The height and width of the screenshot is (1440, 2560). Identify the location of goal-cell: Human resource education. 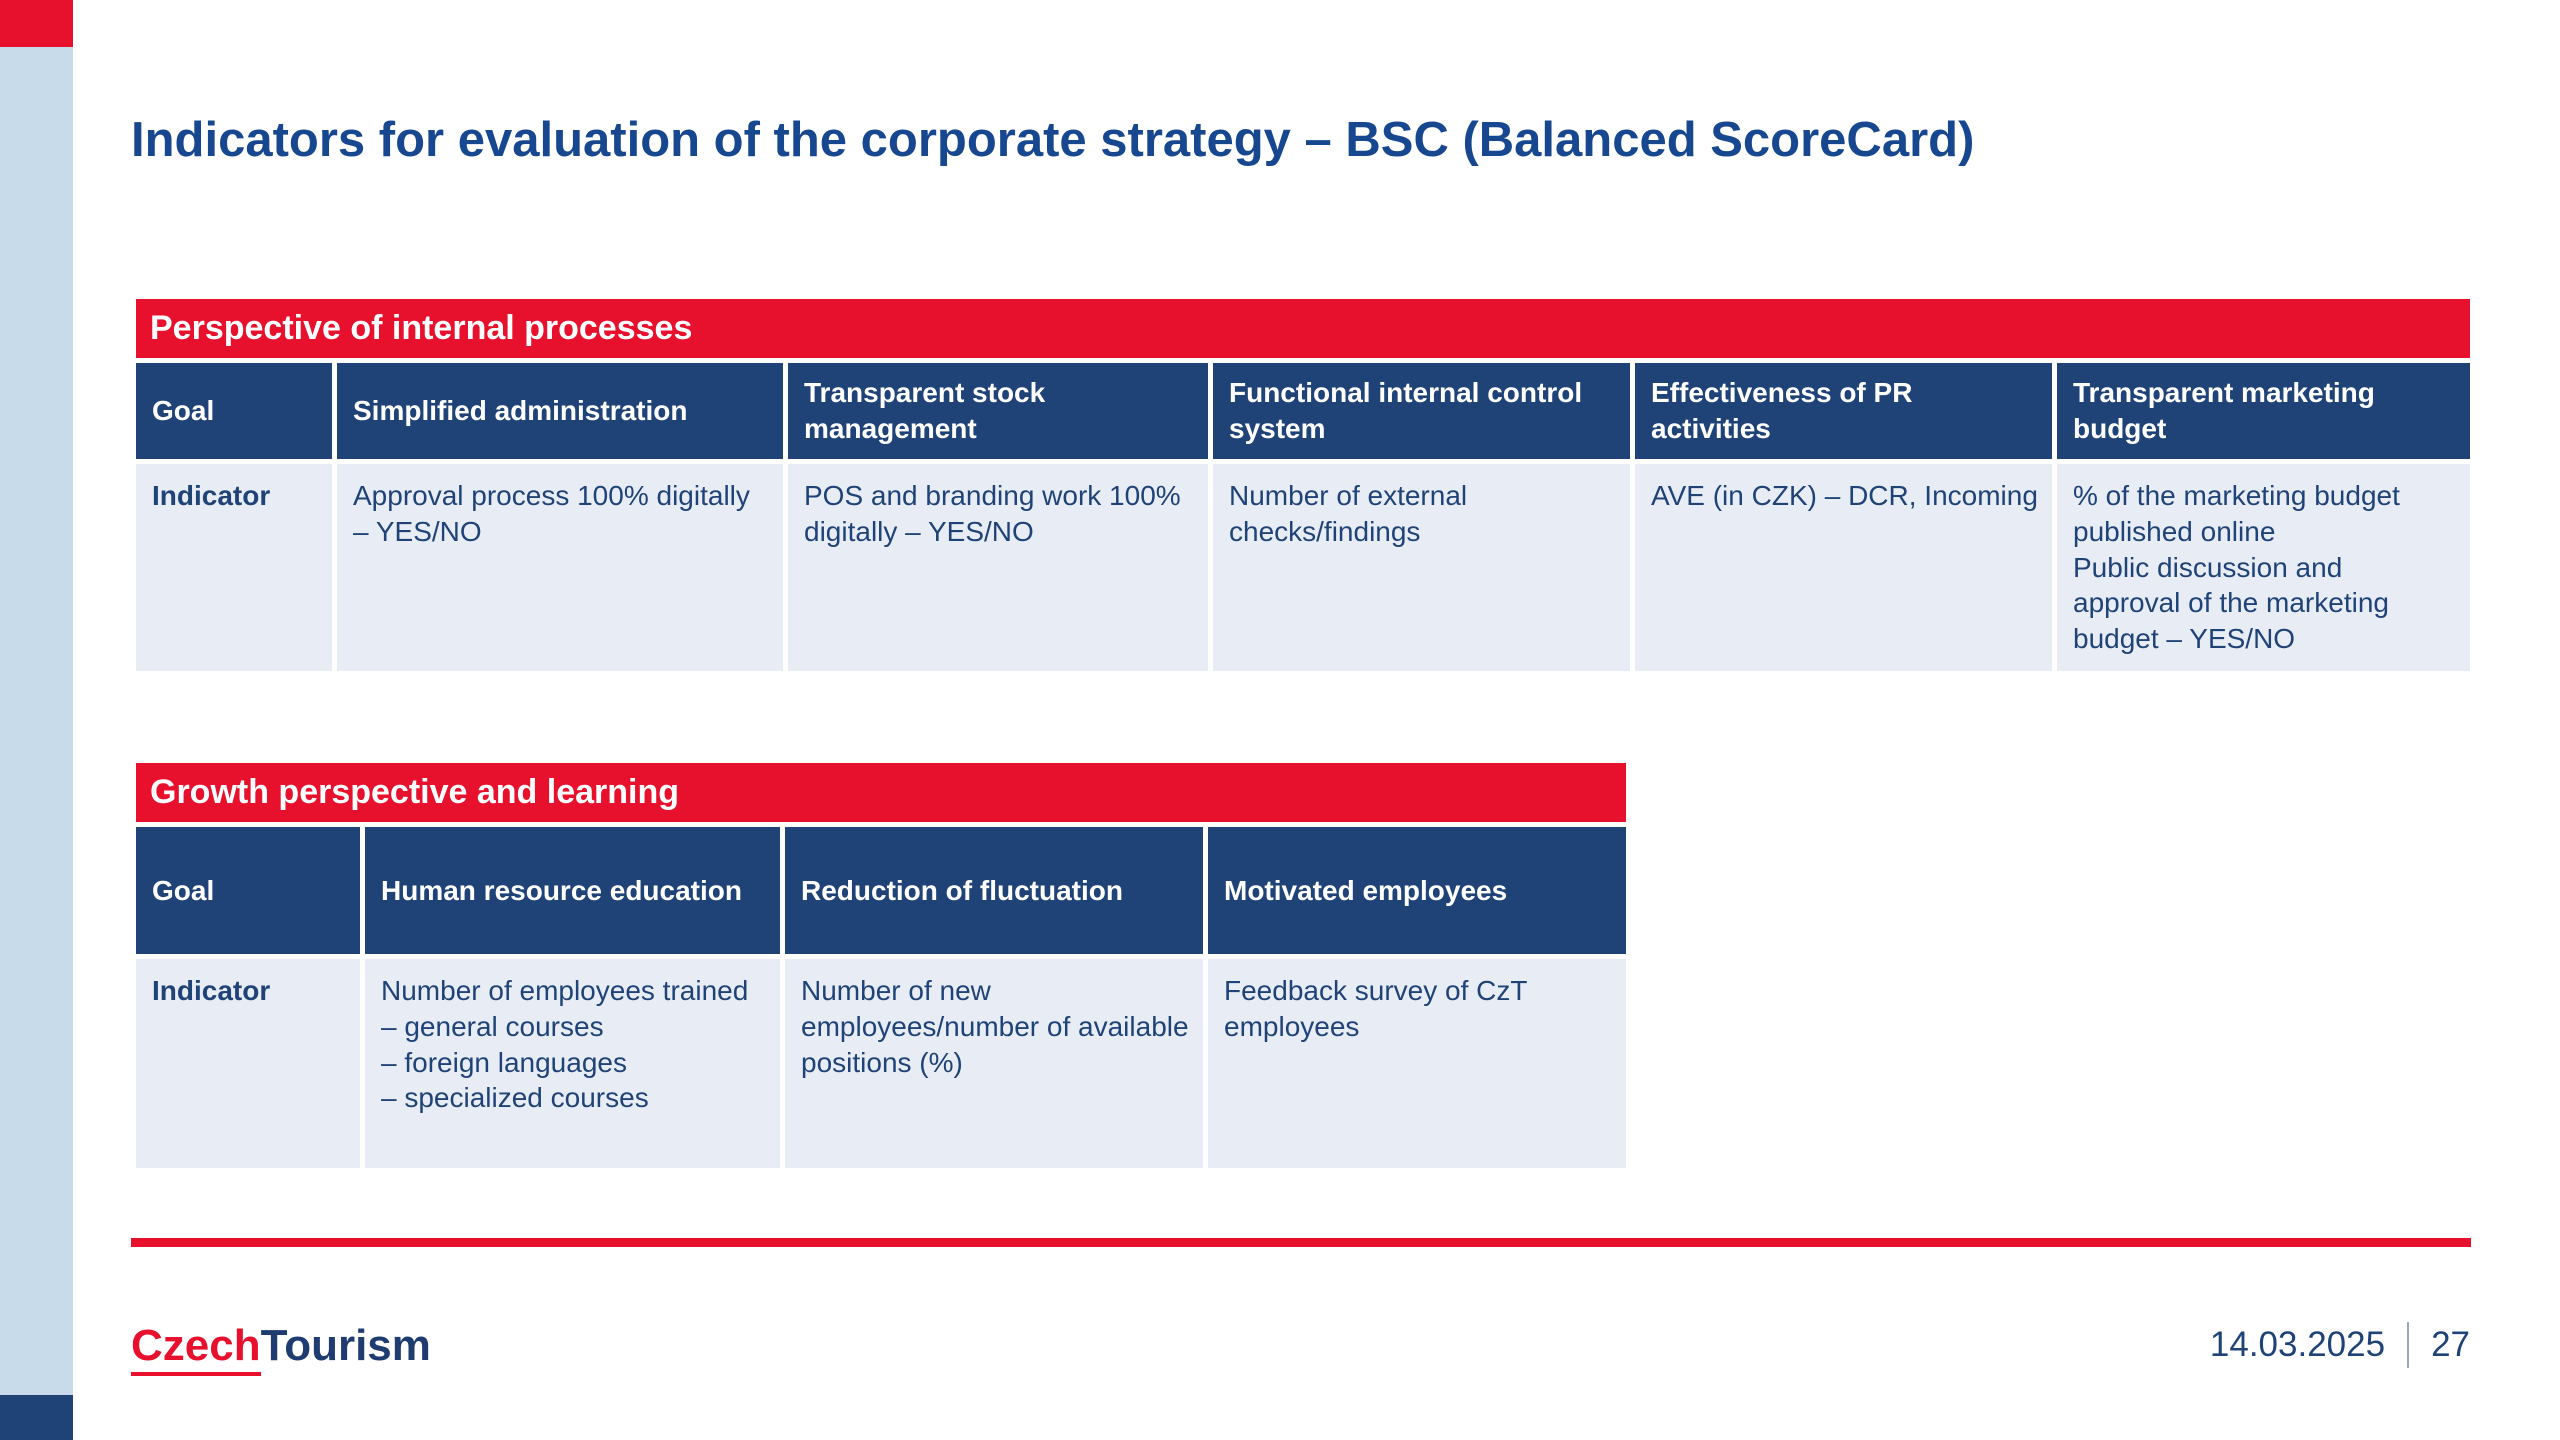
(572, 890).